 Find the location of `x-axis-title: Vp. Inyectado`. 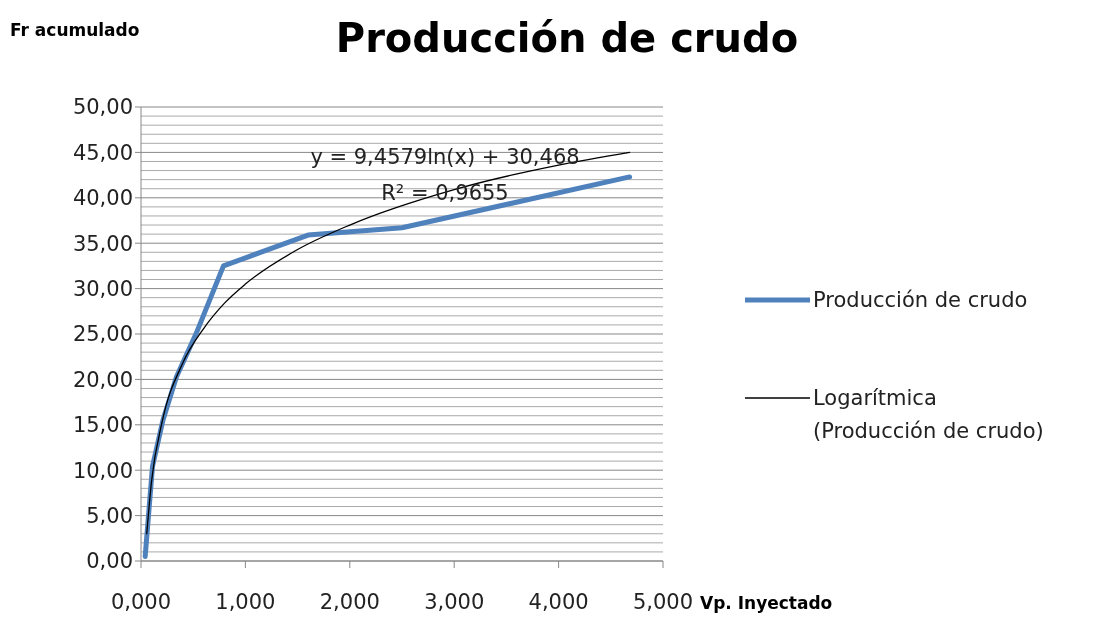

x-axis-title: Vp. Inyectado is located at coordinates (766, 603).